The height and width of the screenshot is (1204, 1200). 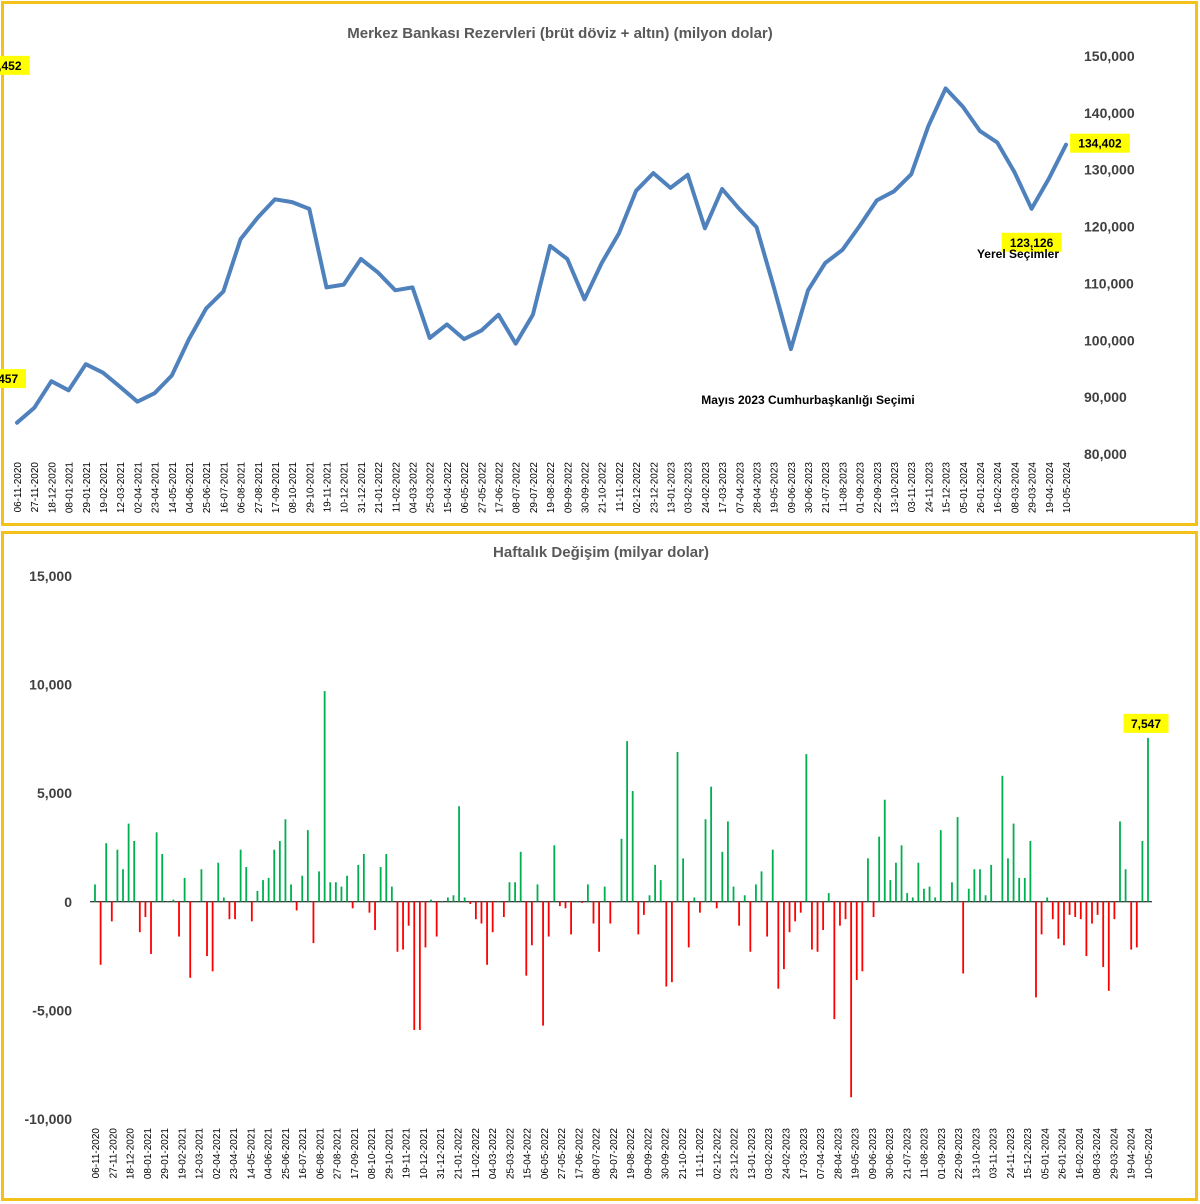 What do you see at coordinates (689, 488) in the screenshot?
I see `x-tick-label: 03-02-2023` at bounding box center [689, 488].